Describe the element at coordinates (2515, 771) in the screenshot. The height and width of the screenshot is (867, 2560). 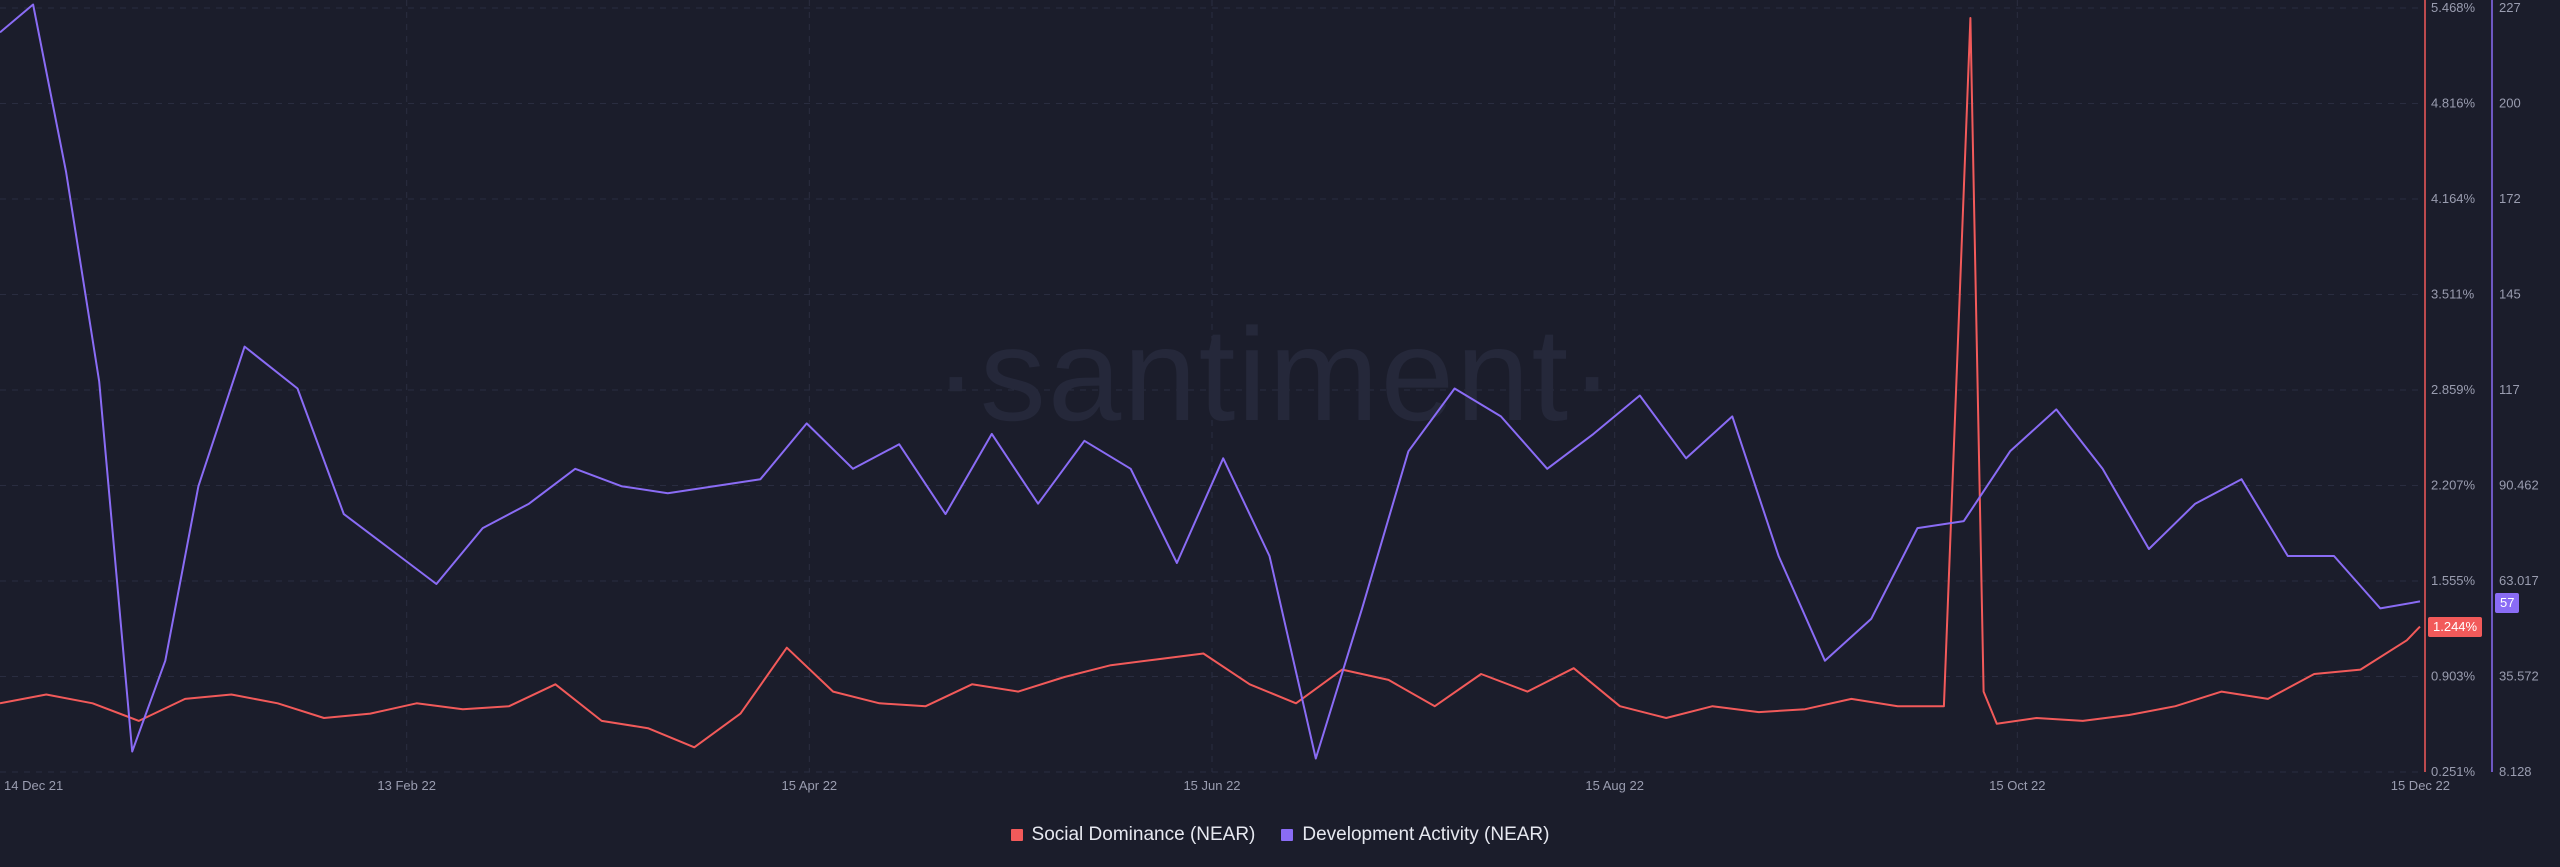
I see `y-right-tick-label: 8.128` at that location.